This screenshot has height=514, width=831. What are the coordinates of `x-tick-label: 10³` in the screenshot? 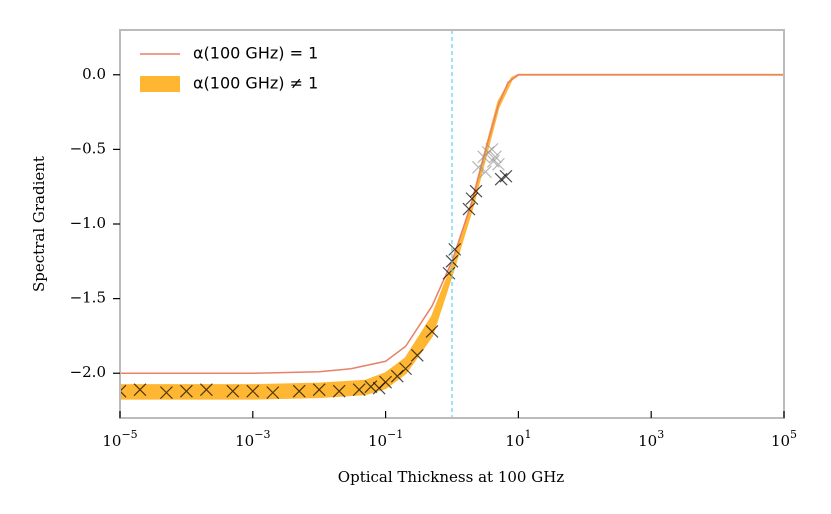 It's located at (651, 439).